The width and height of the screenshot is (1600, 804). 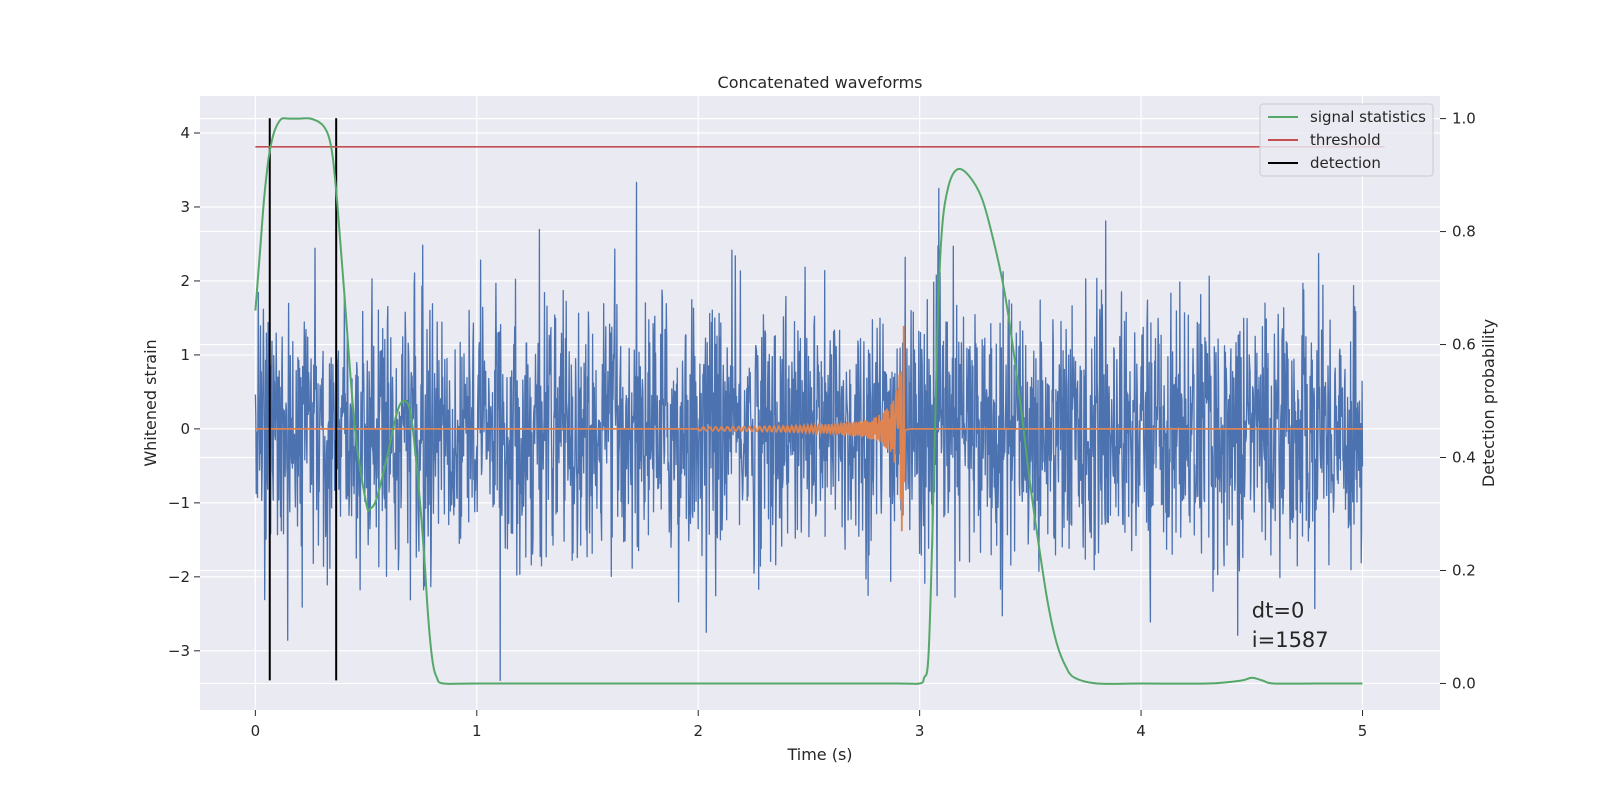 I want to click on y-tick-label: −3, so click(x=179, y=651).